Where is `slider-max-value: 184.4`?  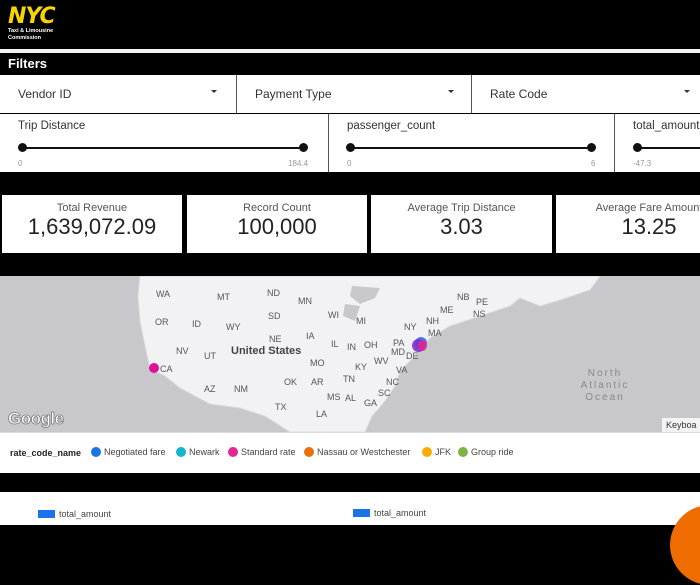
slider-max-value: 184.4 is located at coordinates (298, 163).